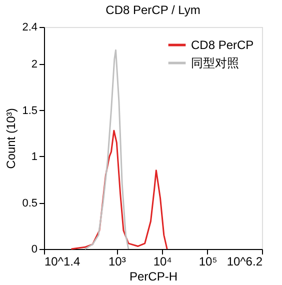 This screenshot has height=285, width=282. What do you see at coordinates (153, 10) in the screenshot?
I see `chart-title: CD8 PerCP / Lym` at bounding box center [153, 10].